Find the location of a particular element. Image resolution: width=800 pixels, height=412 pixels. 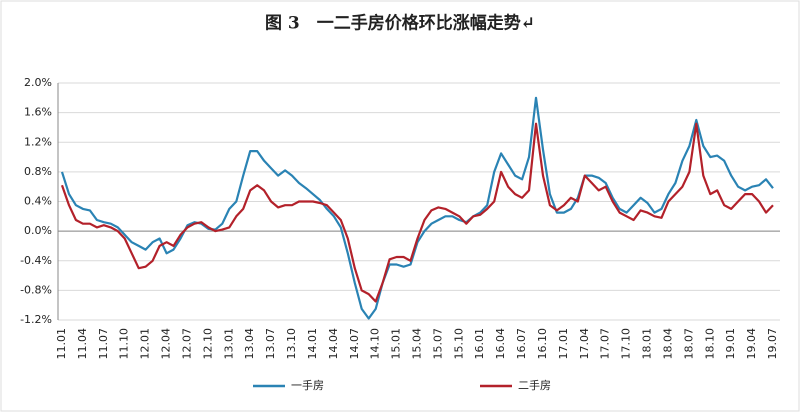

x-tick-label: 15.07 is located at coordinates (437, 344).